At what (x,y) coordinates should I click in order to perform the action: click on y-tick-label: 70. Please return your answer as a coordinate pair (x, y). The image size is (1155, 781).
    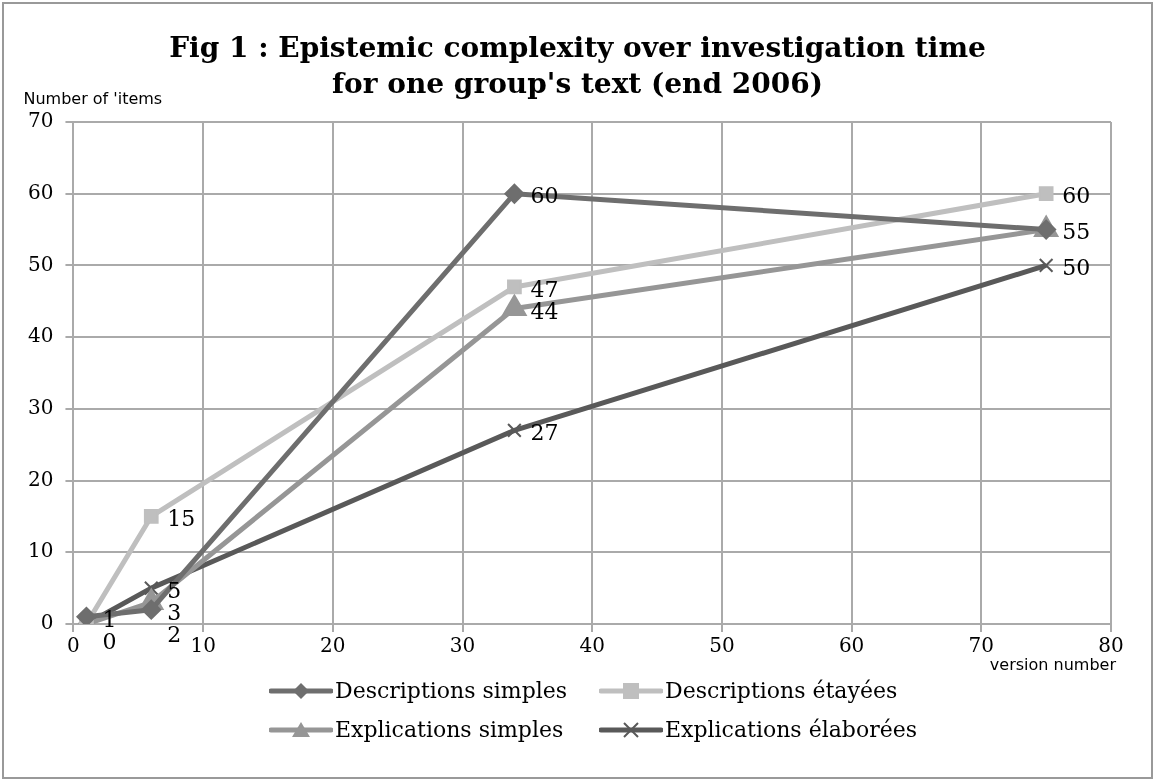
    Looking at the image, I should click on (41, 120).